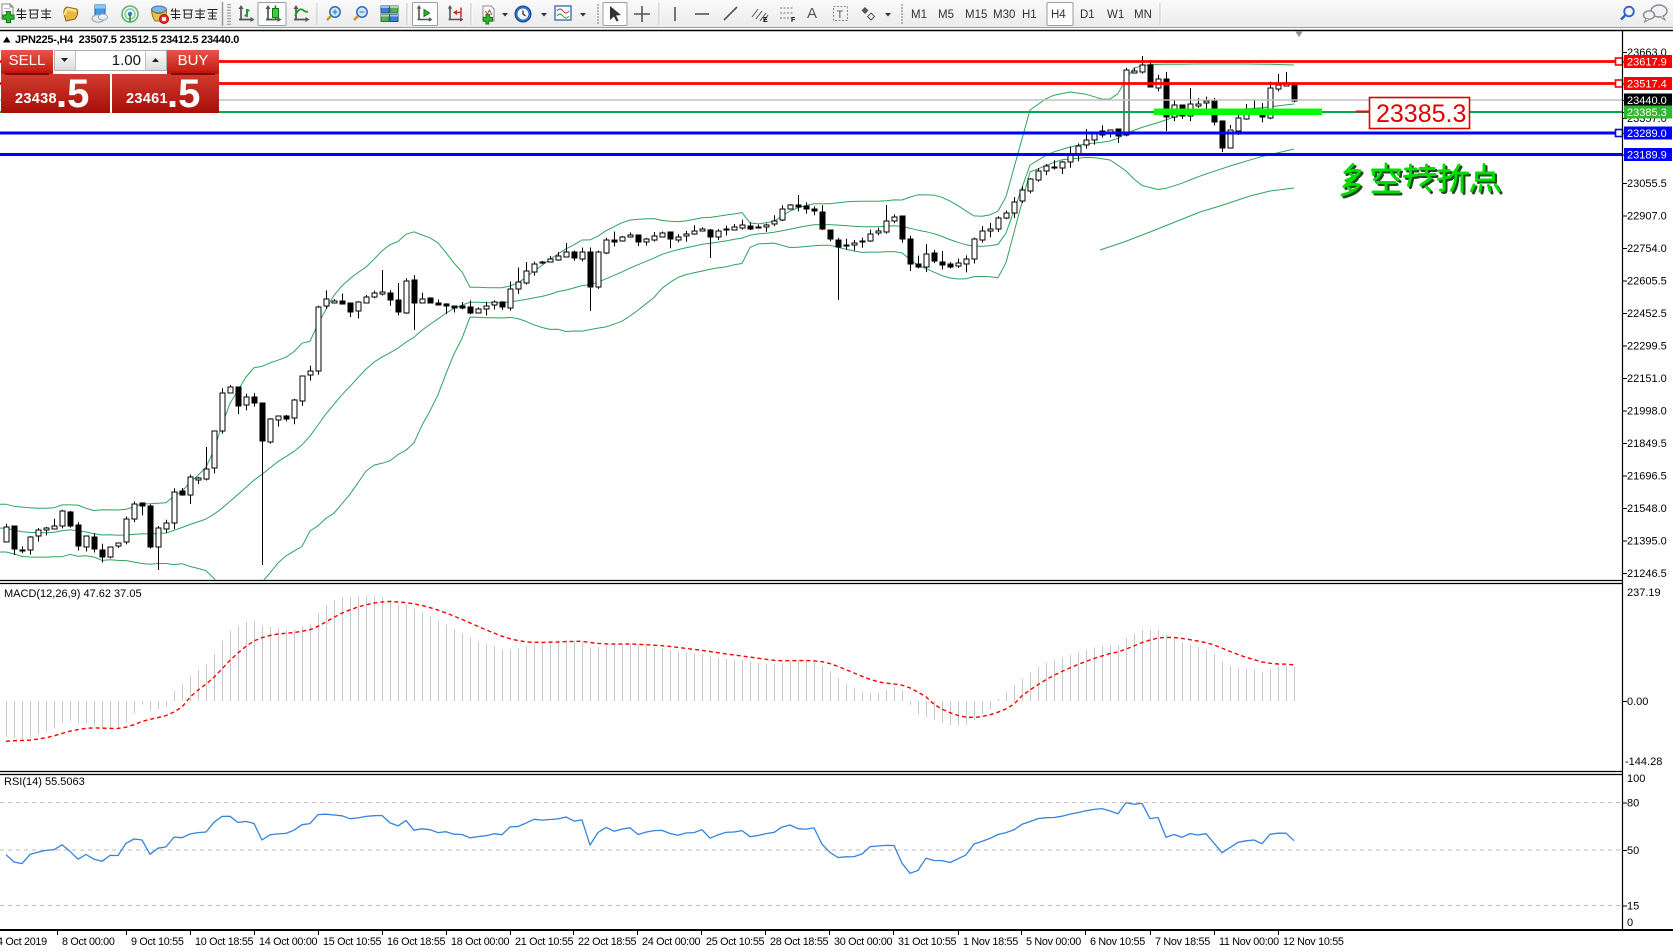 The height and width of the screenshot is (951, 1673). Describe the element at coordinates (1647, 444) in the screenshot. I see `svg-text: 21849.5` at that location.